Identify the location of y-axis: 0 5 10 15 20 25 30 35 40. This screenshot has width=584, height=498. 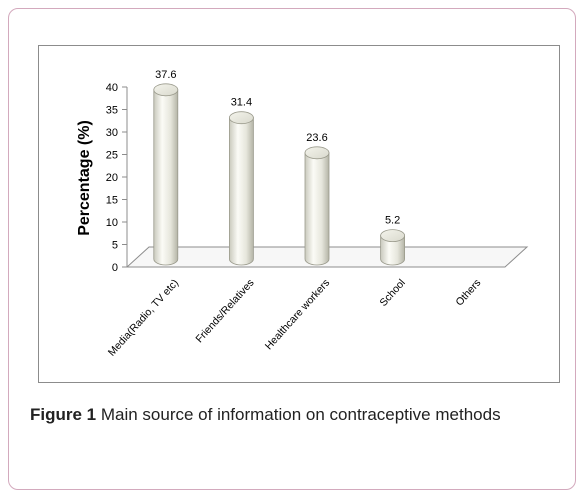
(117, 178).